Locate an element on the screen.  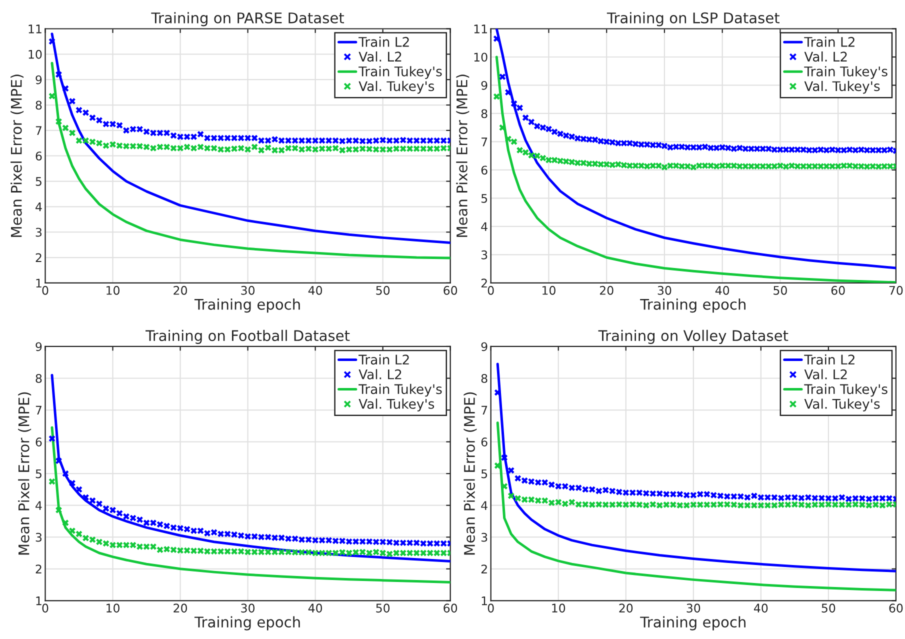
chart-title: Training on Volley Dataset is located at coordinates (693, 337).